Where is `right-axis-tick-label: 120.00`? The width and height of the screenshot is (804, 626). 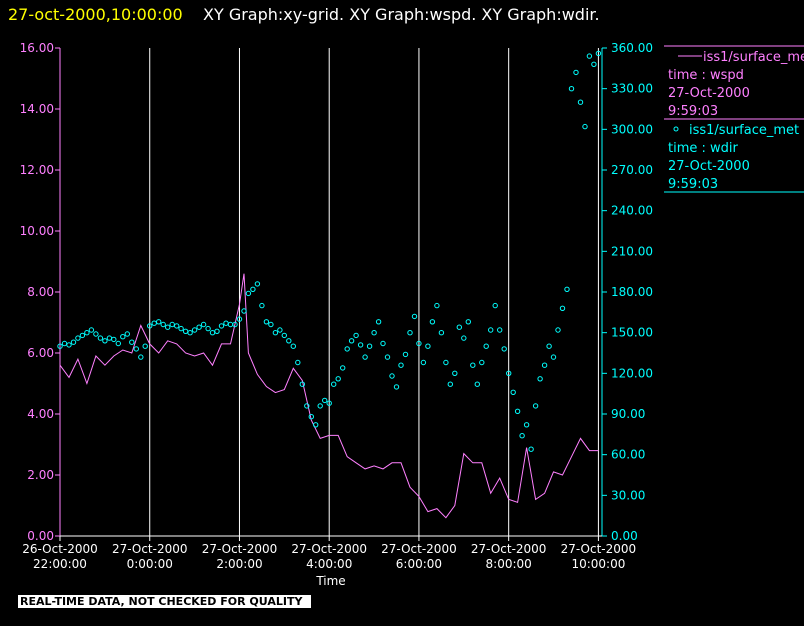 right-axis-tick-label: 120.00 is located at coordinates (632, 373).